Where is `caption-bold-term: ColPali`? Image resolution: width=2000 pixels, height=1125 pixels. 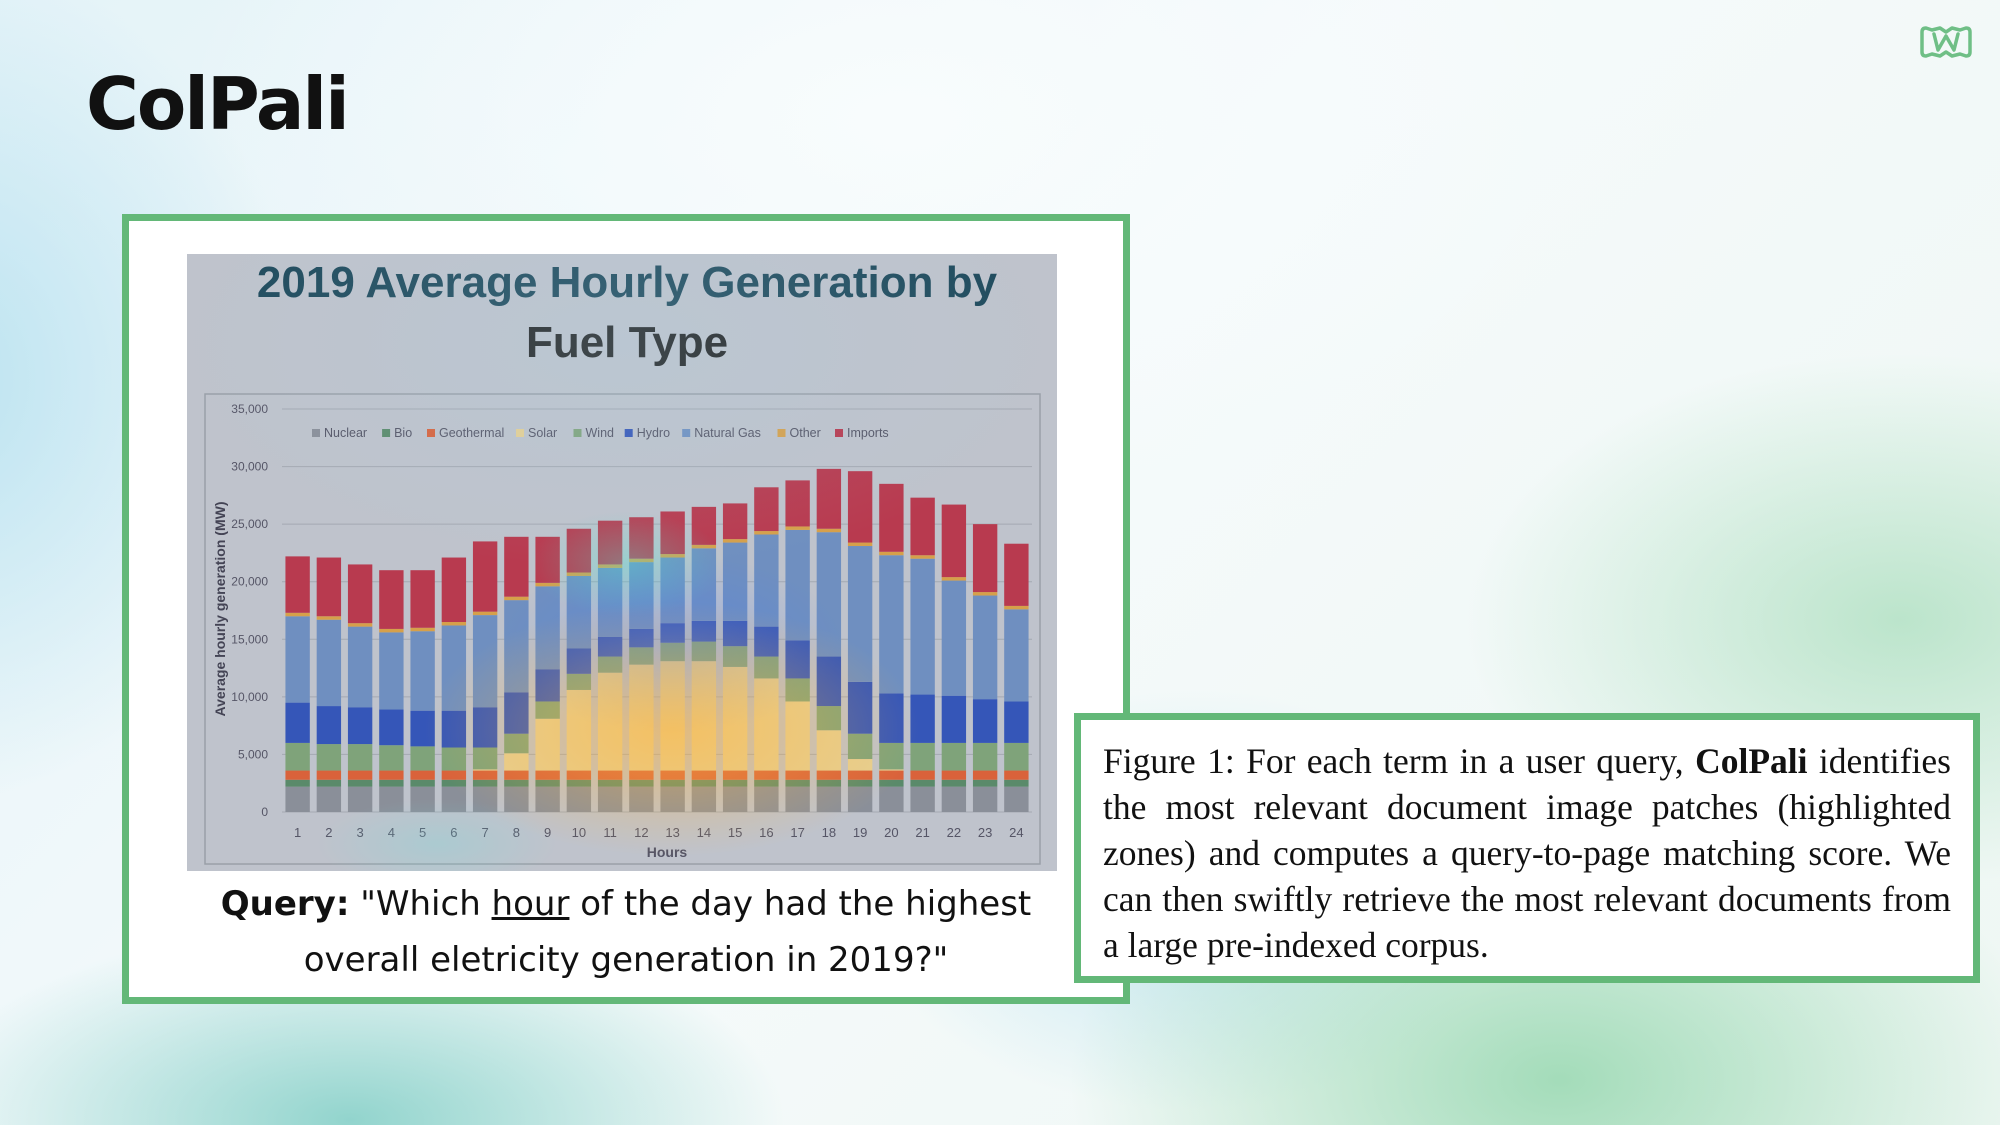
caption-bold-term: ColPali is located at coordinates (1751, 761).